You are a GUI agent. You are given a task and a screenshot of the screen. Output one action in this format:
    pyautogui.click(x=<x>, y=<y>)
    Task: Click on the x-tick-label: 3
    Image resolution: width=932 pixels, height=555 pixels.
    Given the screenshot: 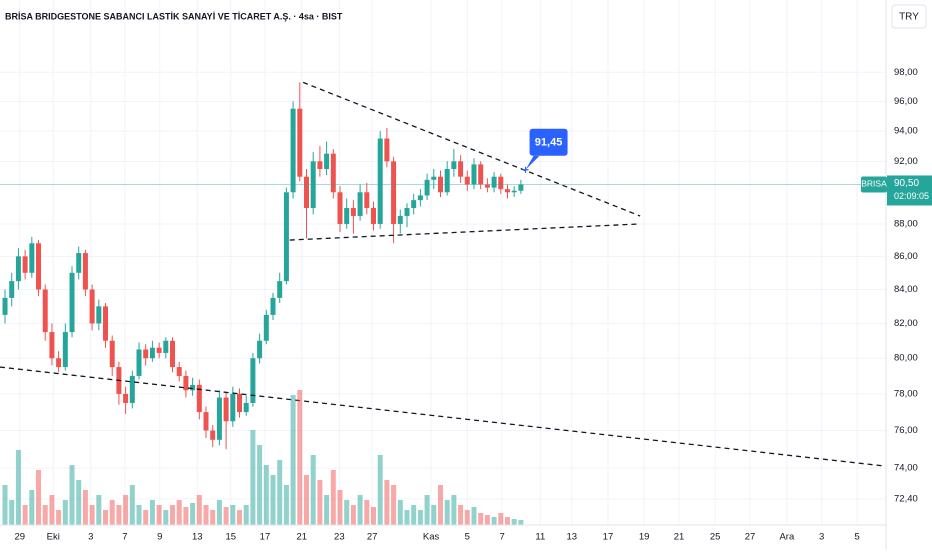 What is the action you would take?
    pyautogui.click(x=90, y=537)
    